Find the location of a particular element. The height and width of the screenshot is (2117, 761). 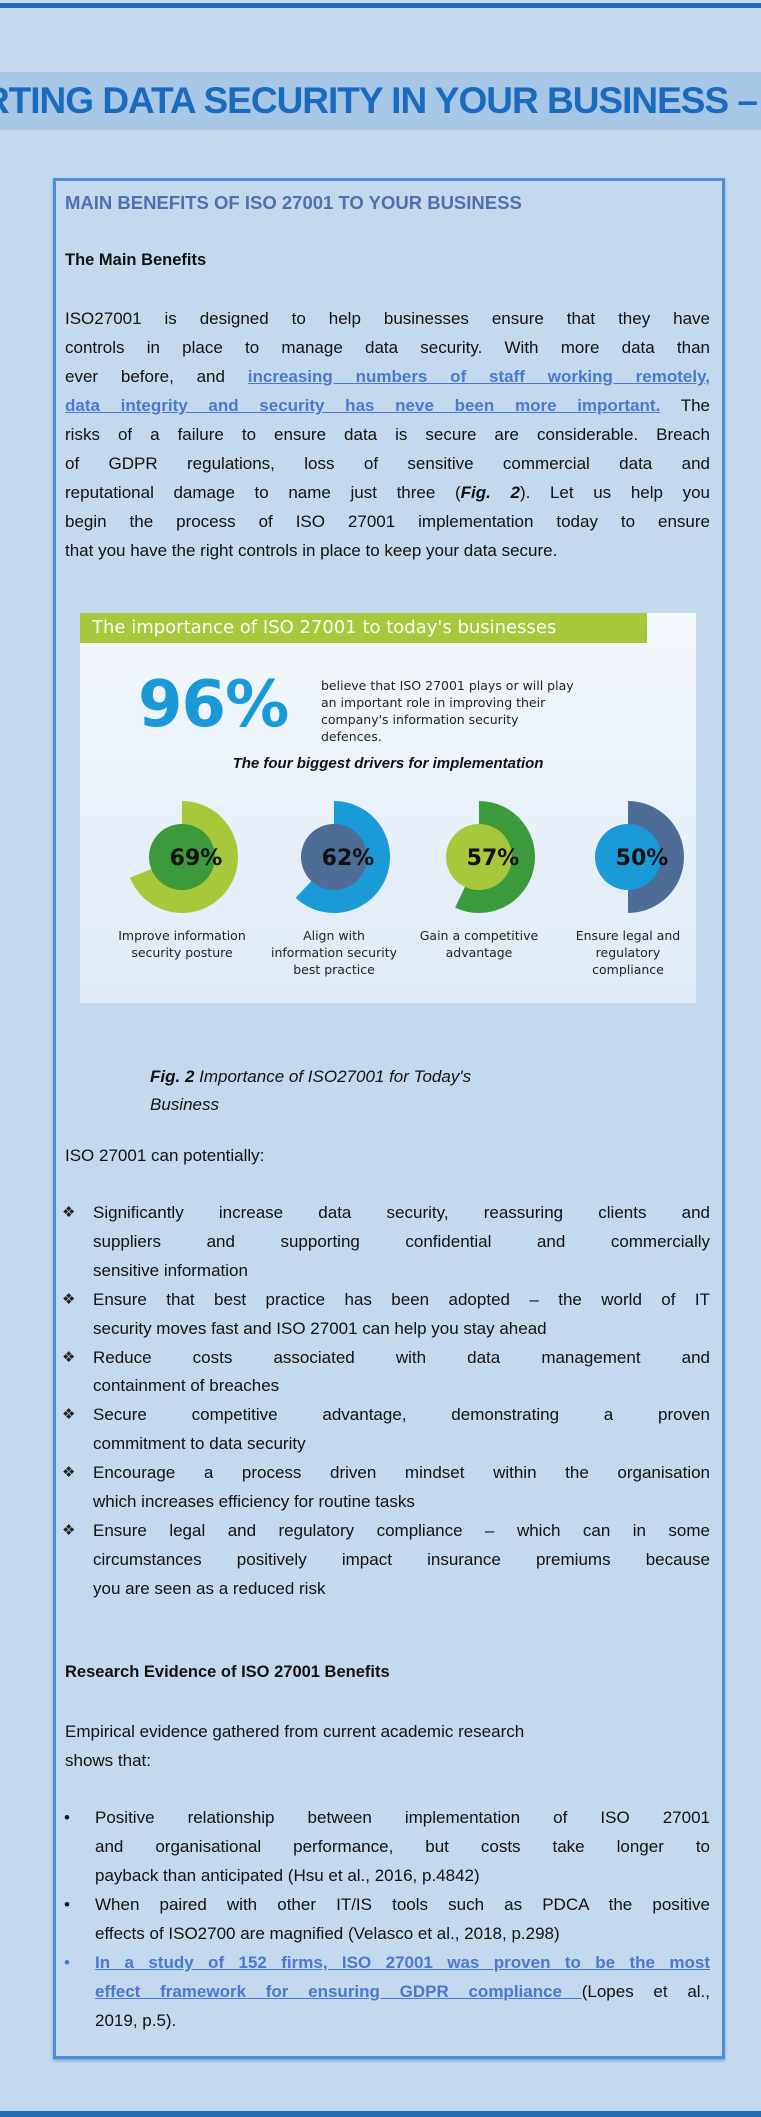

driver-label: Improve information security posture is located at coordinates (182, 944).